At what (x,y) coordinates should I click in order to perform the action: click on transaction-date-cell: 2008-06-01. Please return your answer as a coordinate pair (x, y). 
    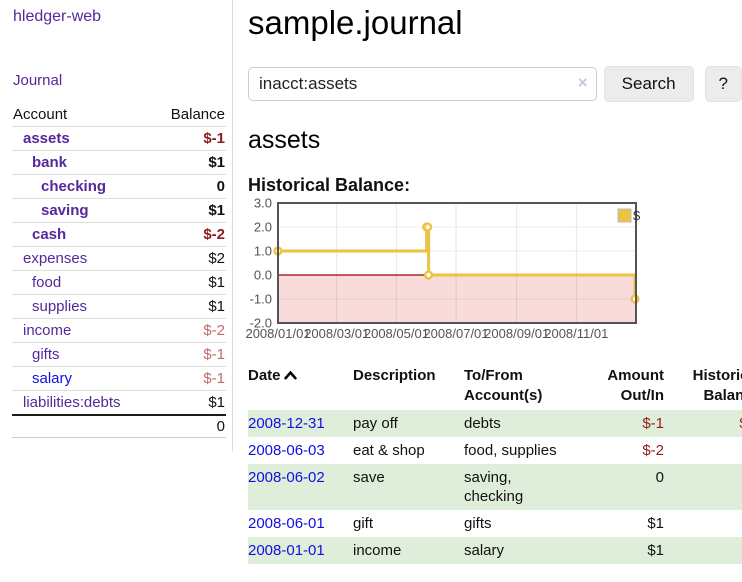
    Looking at the image, I should click on (300, 523).